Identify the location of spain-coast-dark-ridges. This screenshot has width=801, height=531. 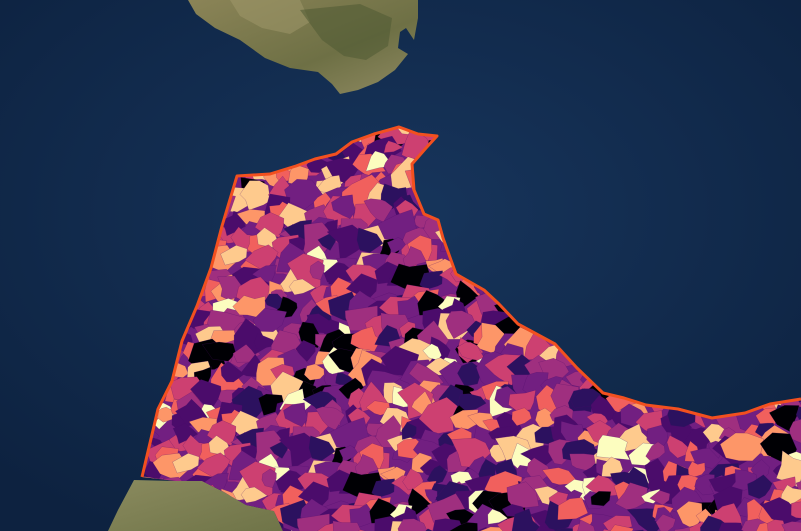
(346, 32).